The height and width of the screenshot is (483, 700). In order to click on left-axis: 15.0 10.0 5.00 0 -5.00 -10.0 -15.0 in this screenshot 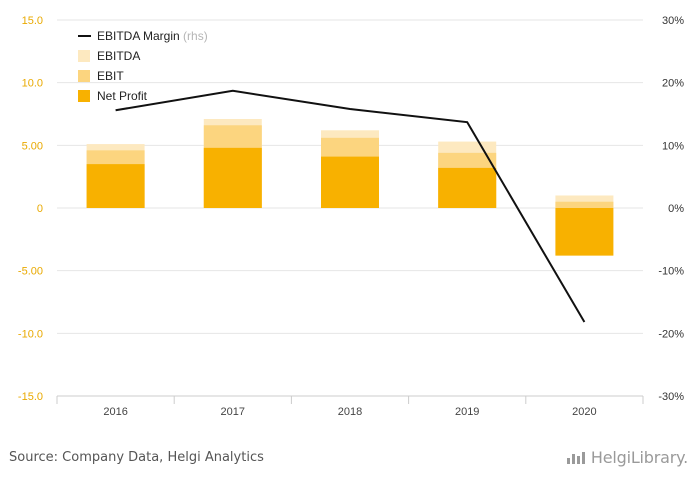, I will do `click(30, 209)`.